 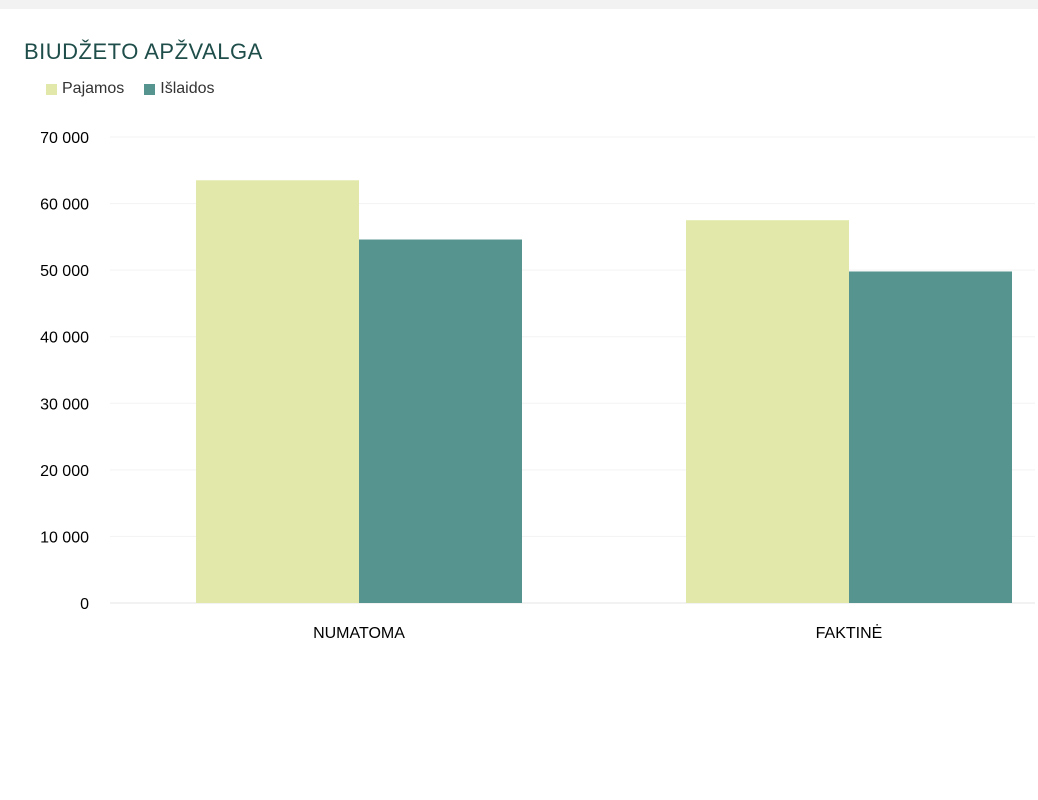 I want to click on bar-pajamos-numatoma, so click(x=277, y=391).